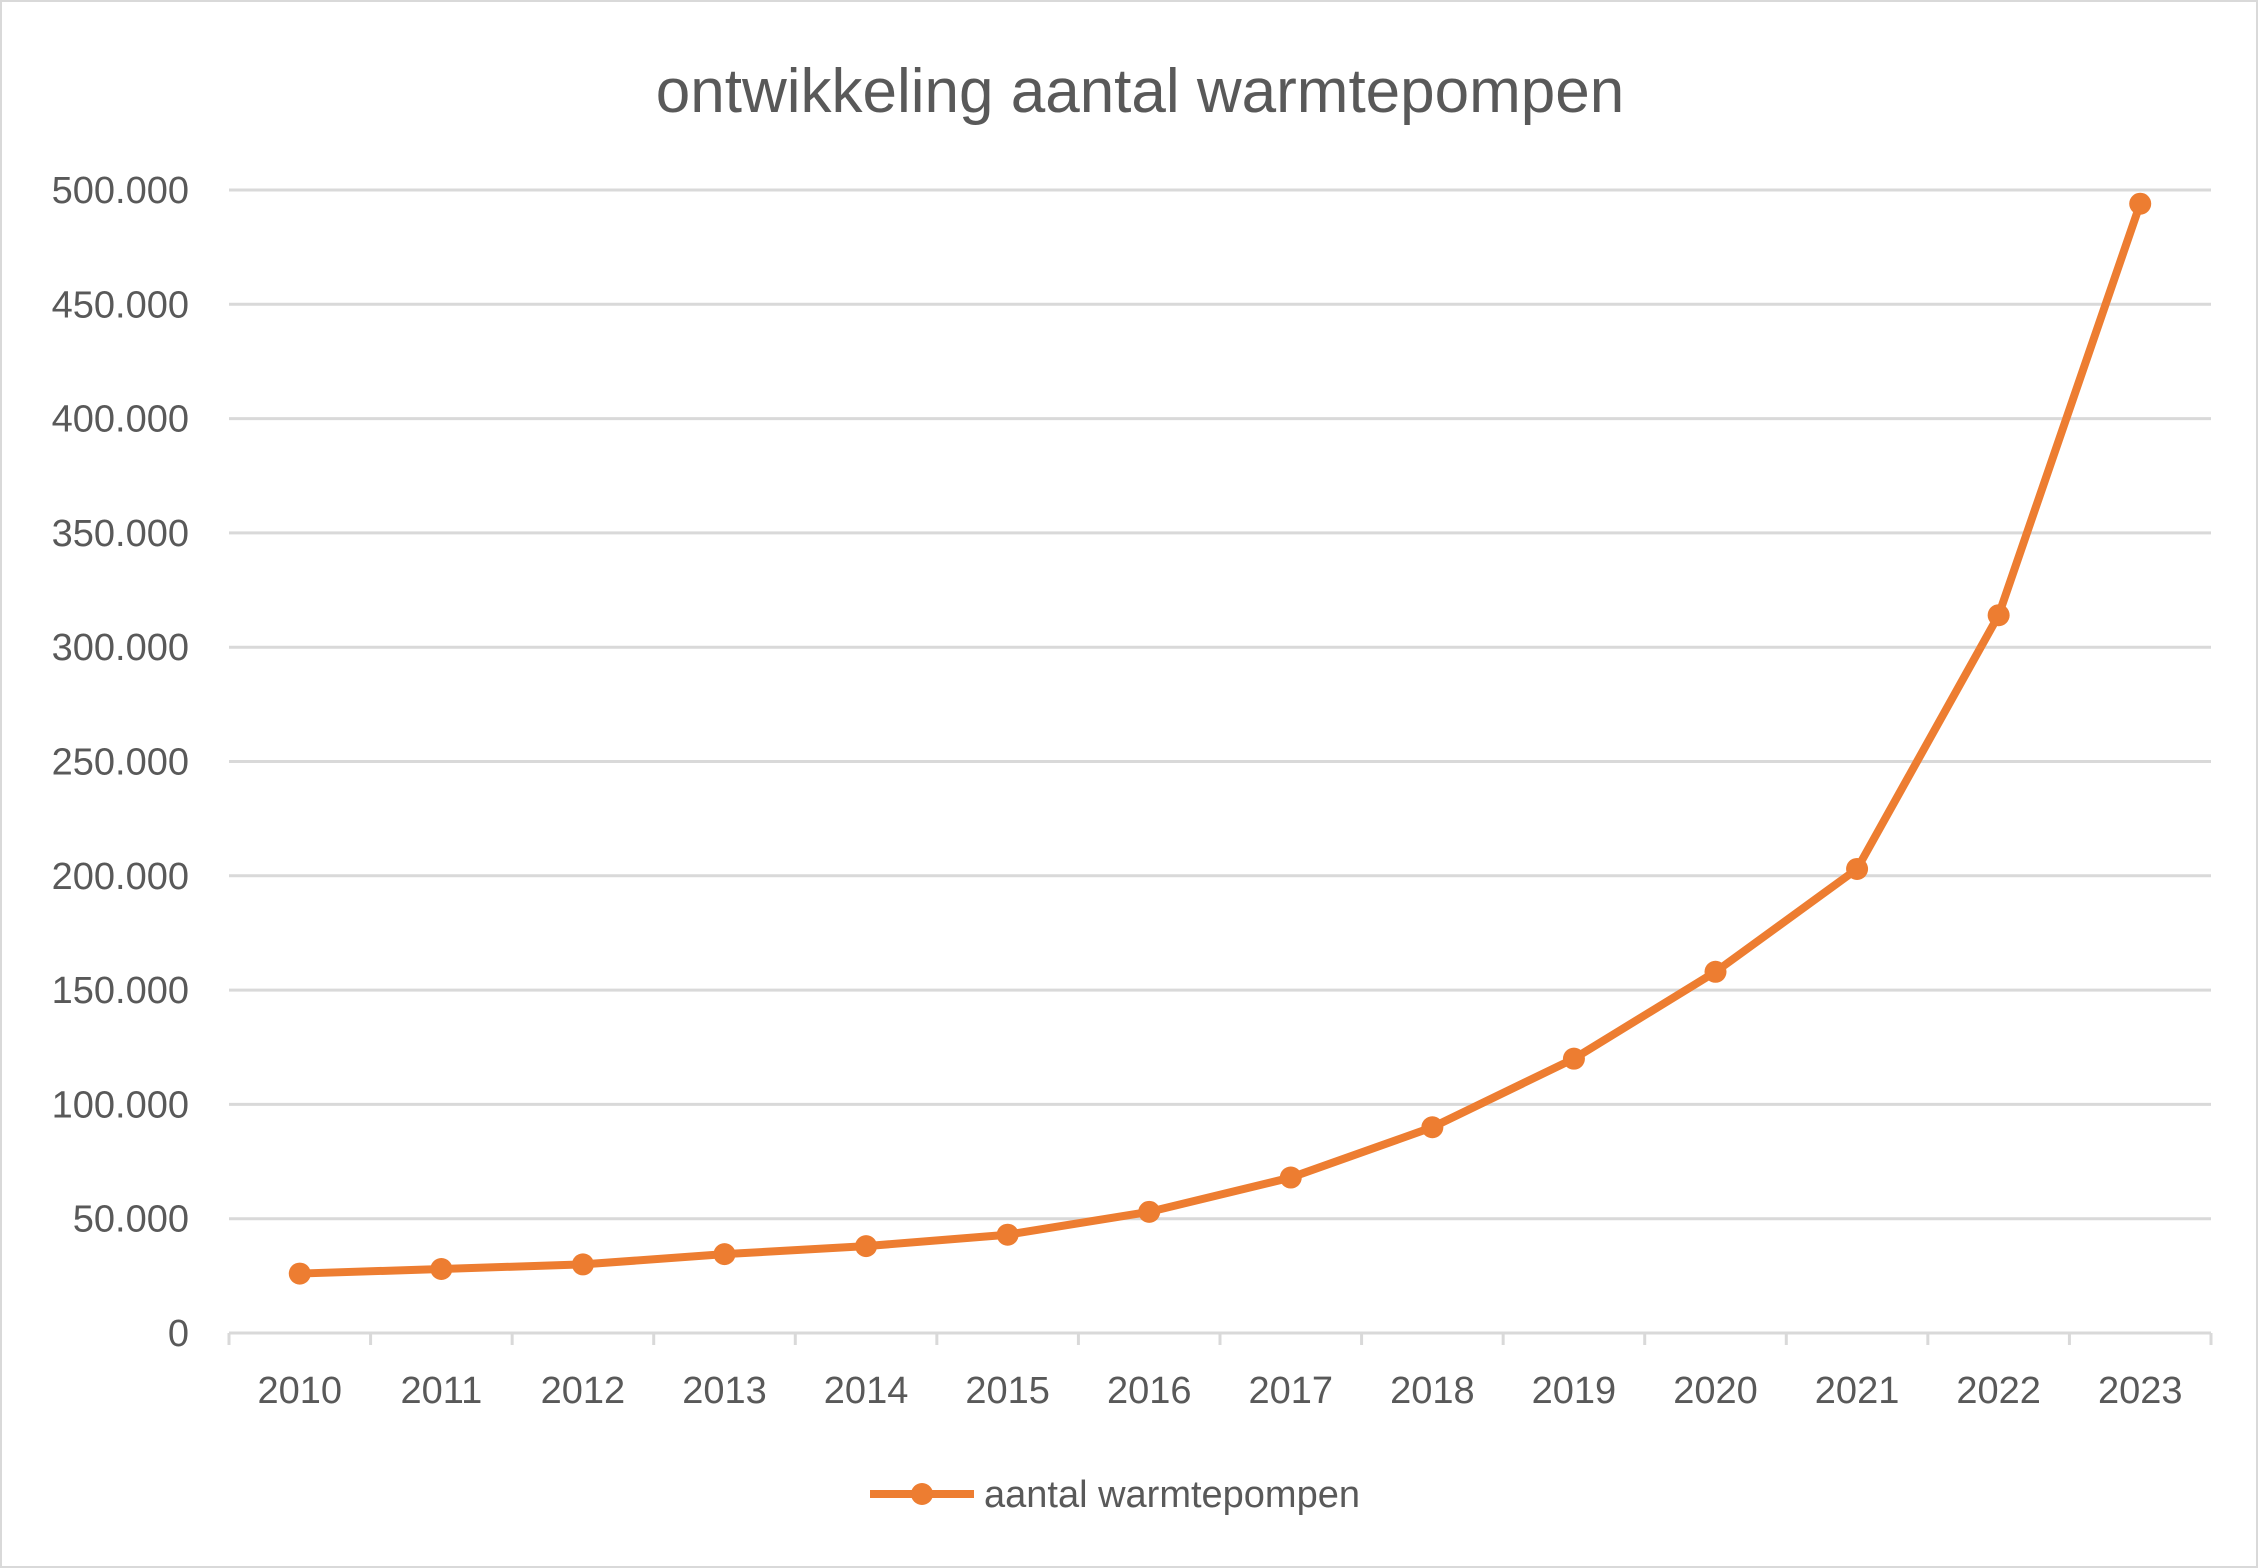  What do you see at coordinates (922, 1494) in the screenshot?
I see `legend-point-marker` at bounding box center [922, 1494].